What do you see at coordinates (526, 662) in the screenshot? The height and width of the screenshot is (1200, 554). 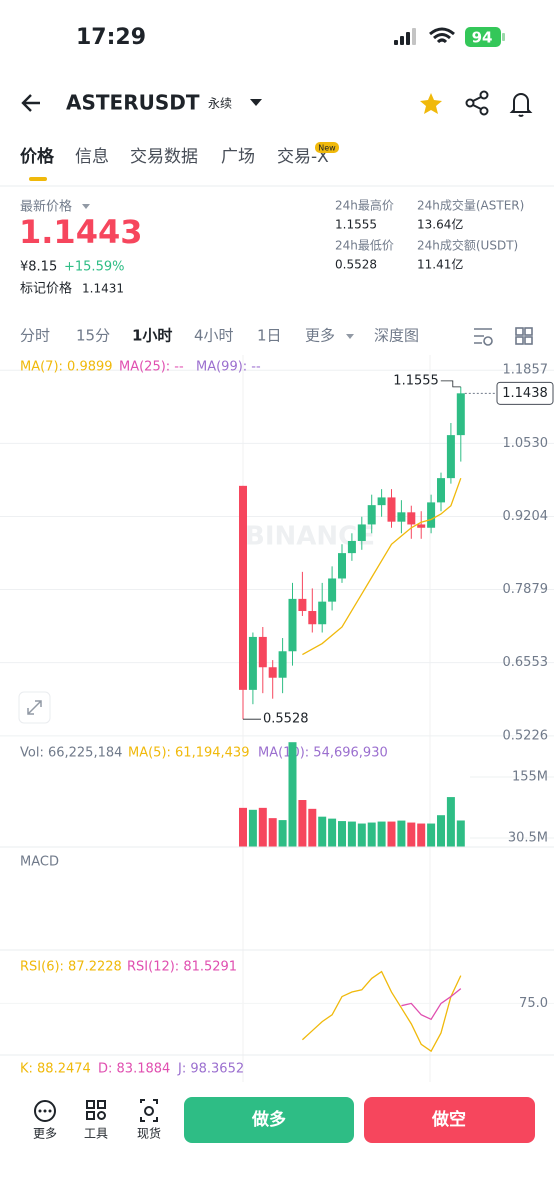 I see `y-tick-label: 0.6553` at bounding box center [526, 662].